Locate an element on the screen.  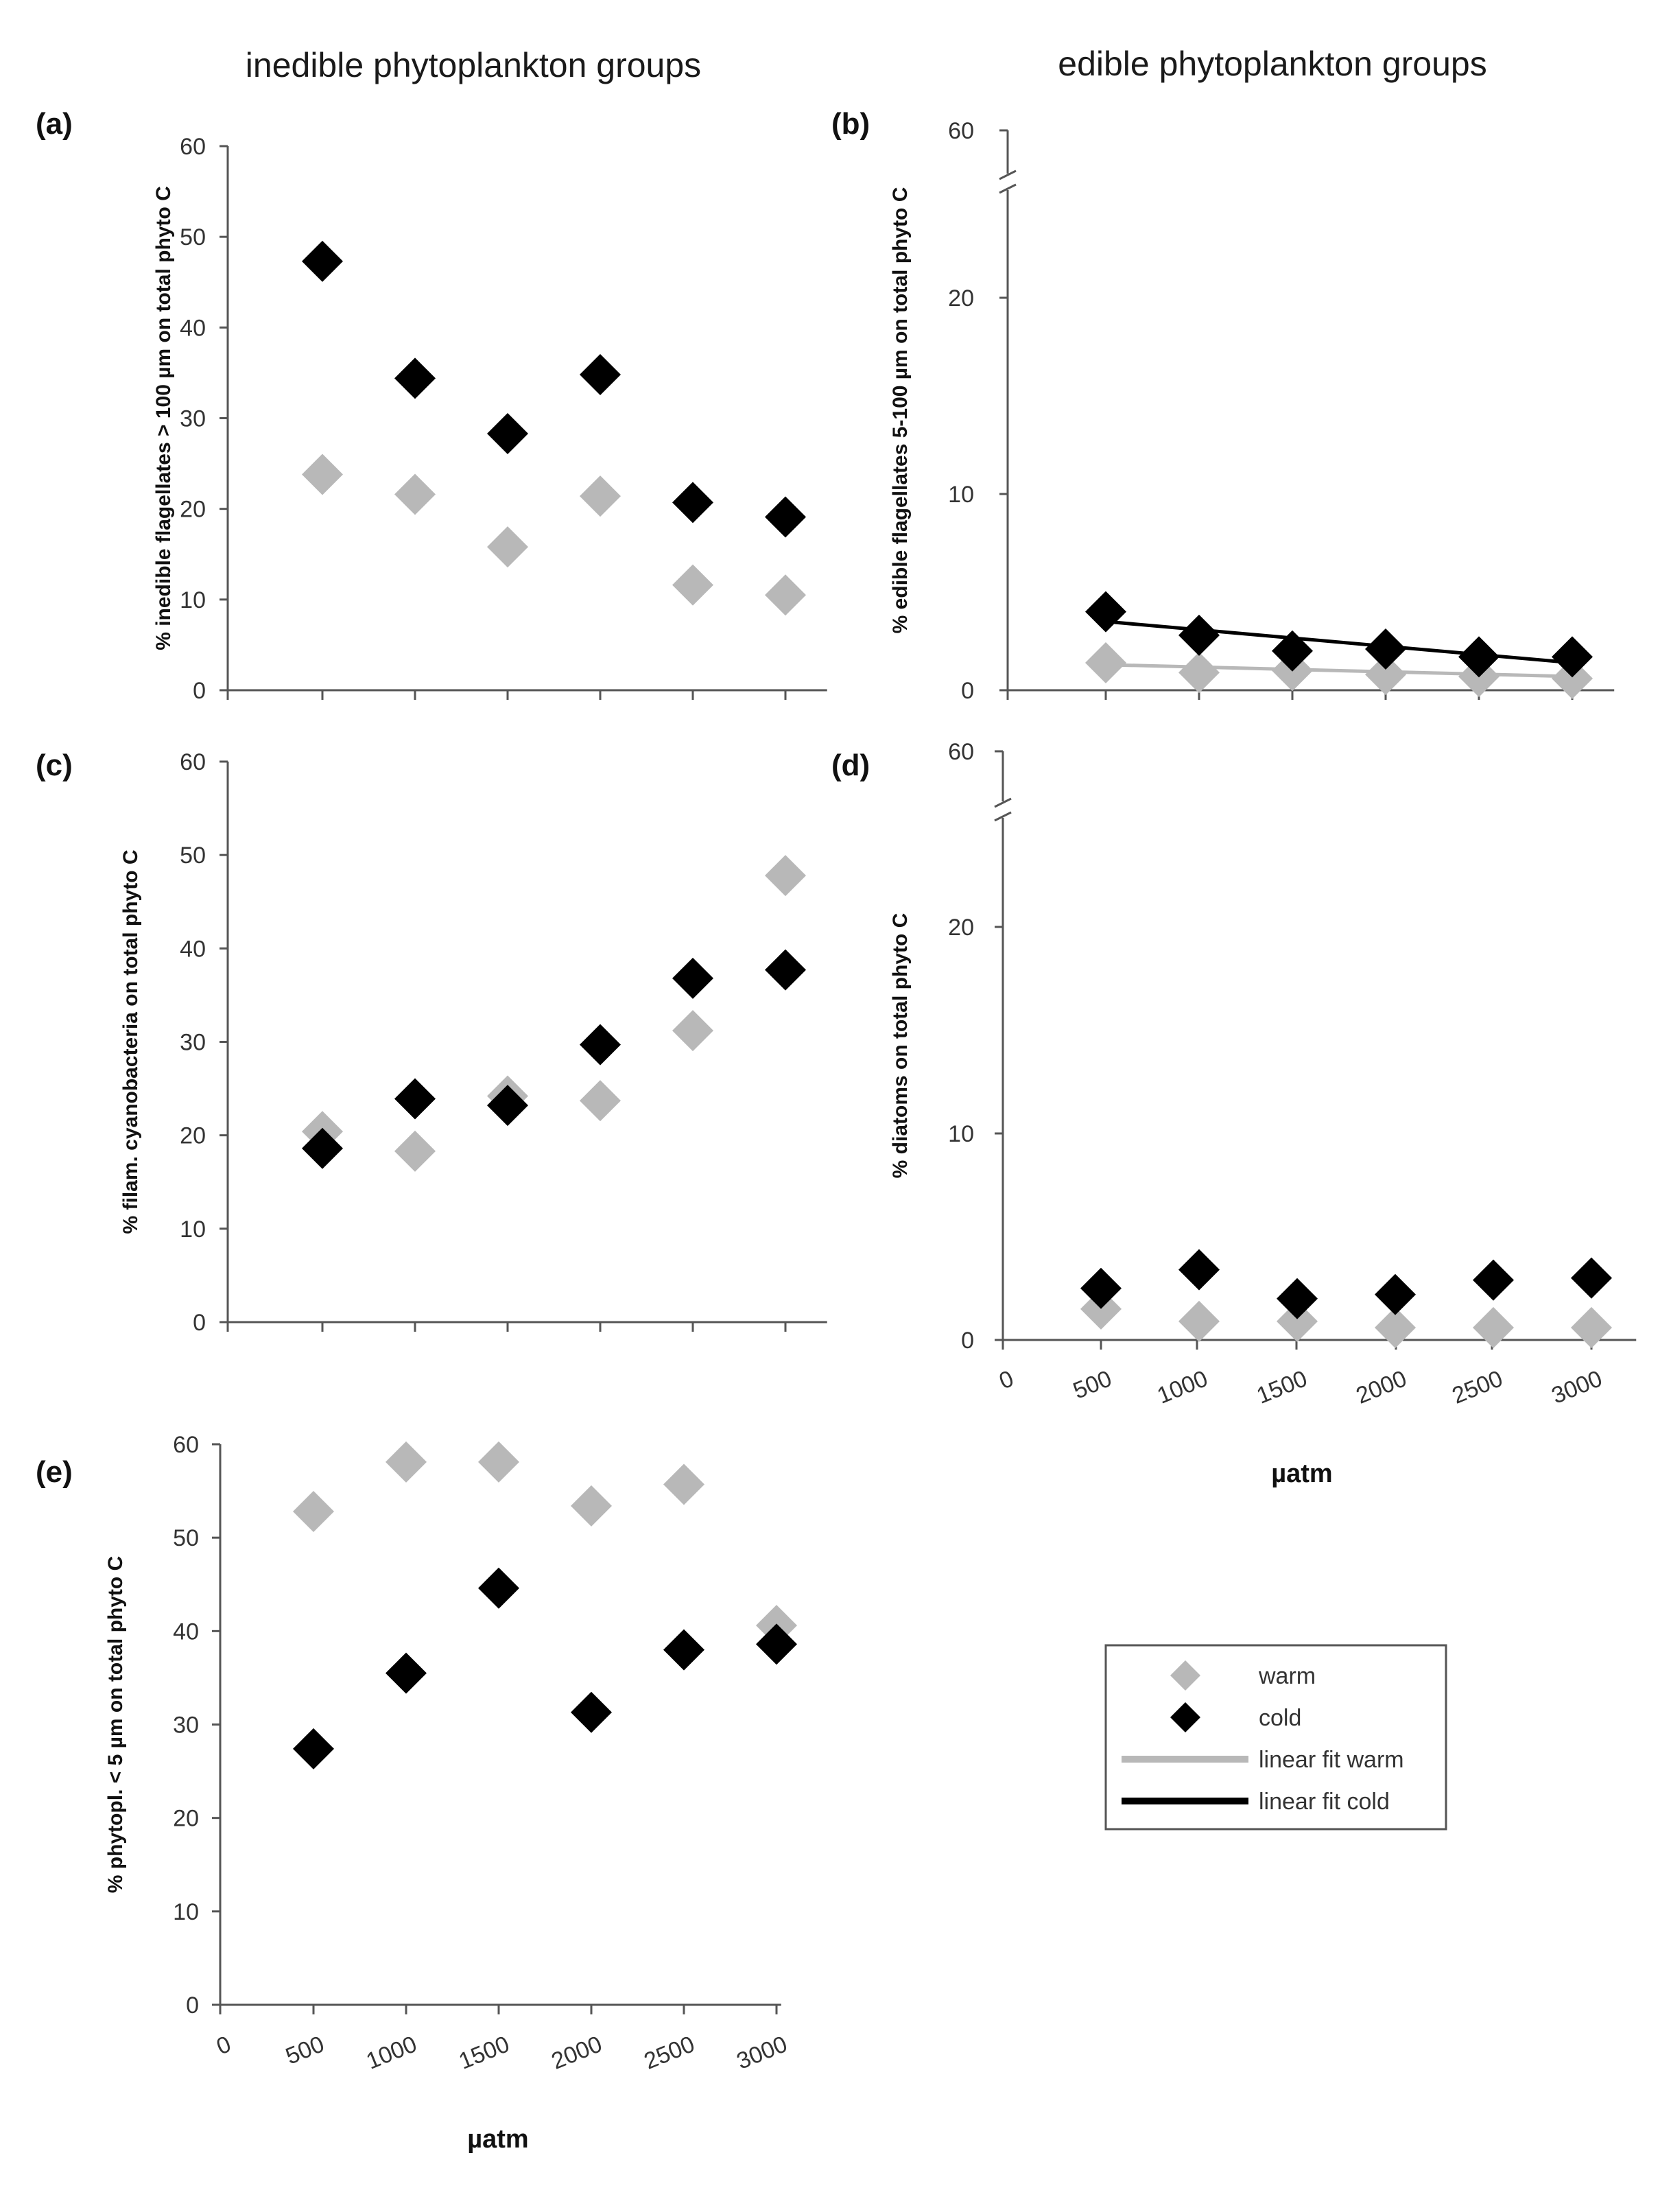
y-tick-label-c: 0 is located at coordinates (199, 1323).